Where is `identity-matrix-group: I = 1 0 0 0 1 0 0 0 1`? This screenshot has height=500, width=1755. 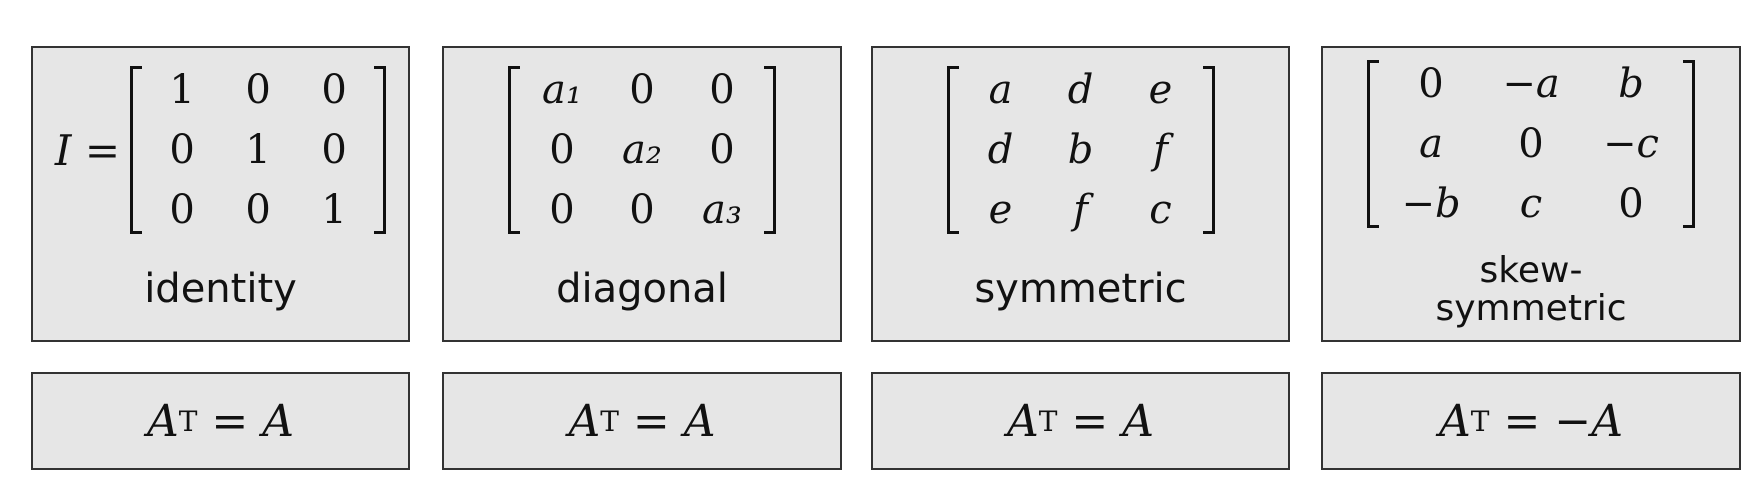
identity-matrix-group: I = 1 0 0 0 1 0 0 0 1 is located at coordinates (220, 150).